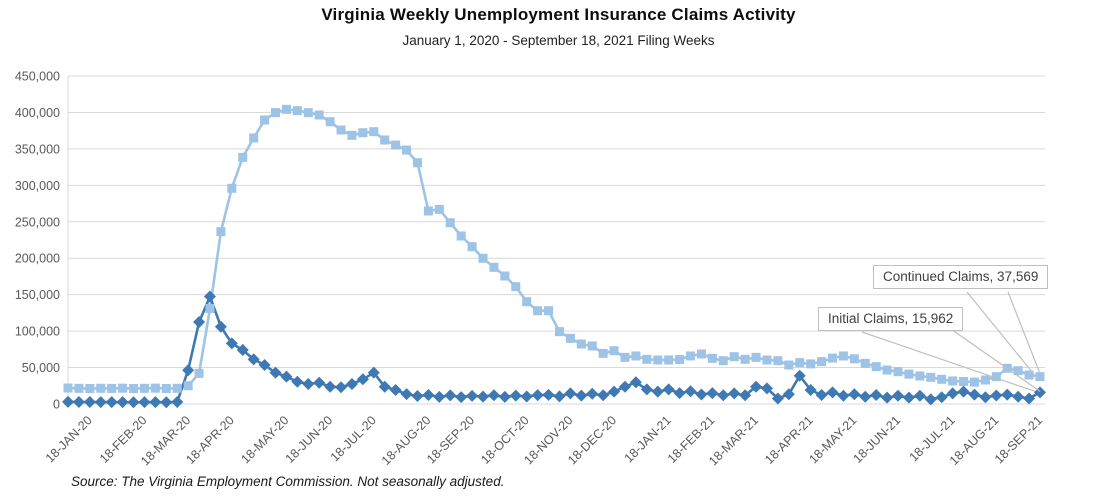 This screenshot has height=501, width=1117. What do you see at coordinates (891, 319) in the screenshot?
I see `initial-claims-callout: Initial Claims, 15,962` at bounding box center [891, 319].